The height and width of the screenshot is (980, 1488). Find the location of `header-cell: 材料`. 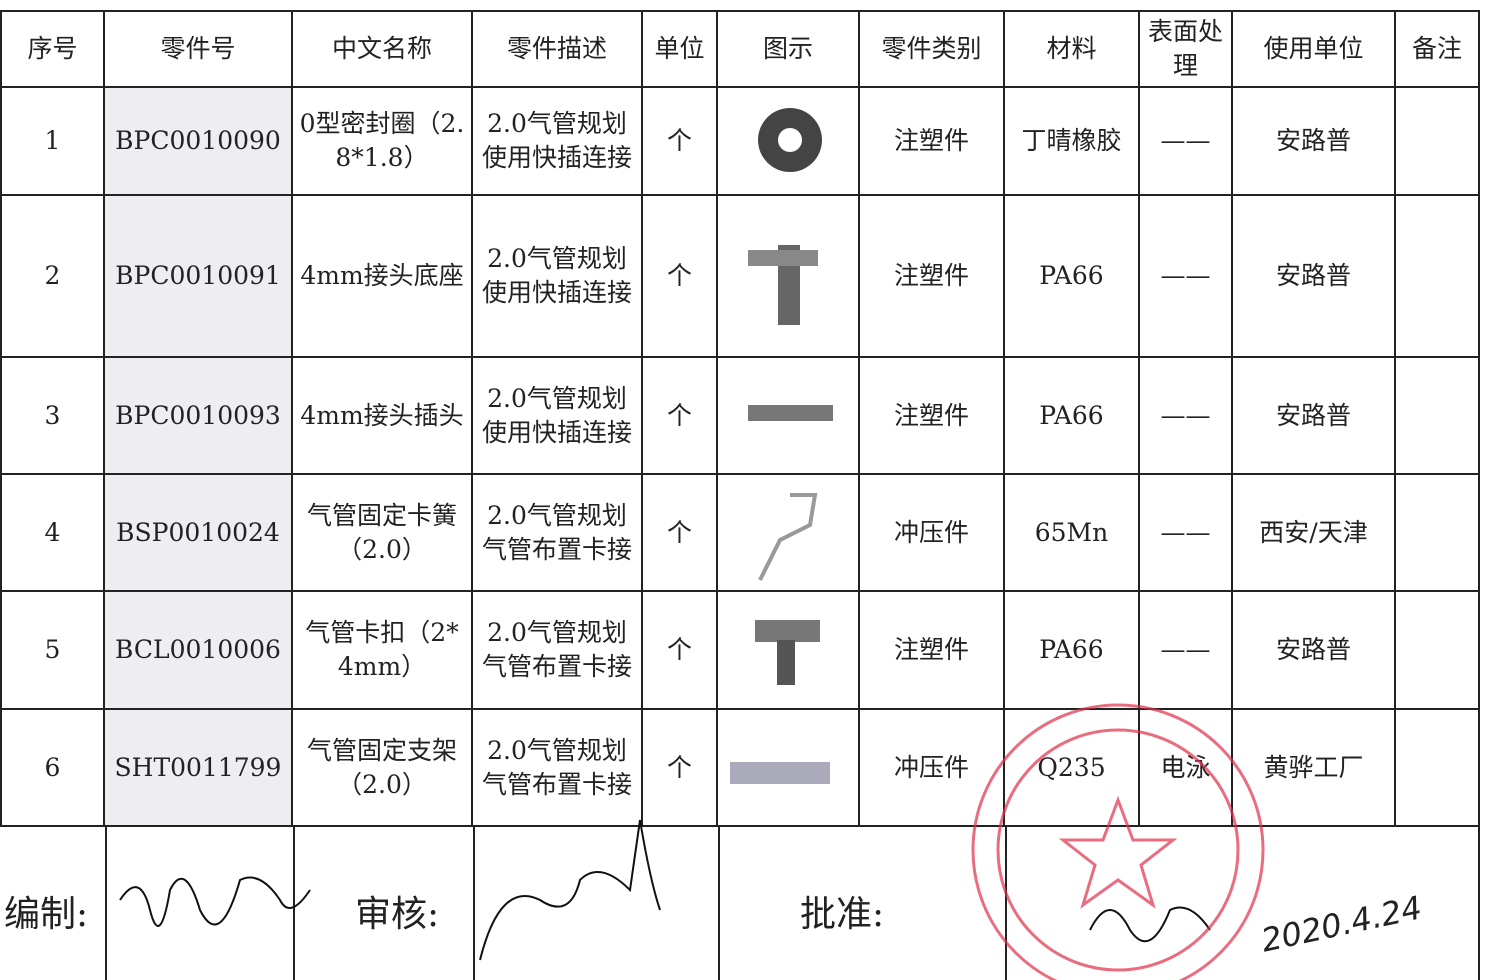

header-cell: 材料 is located at coordinates (1072, 49).